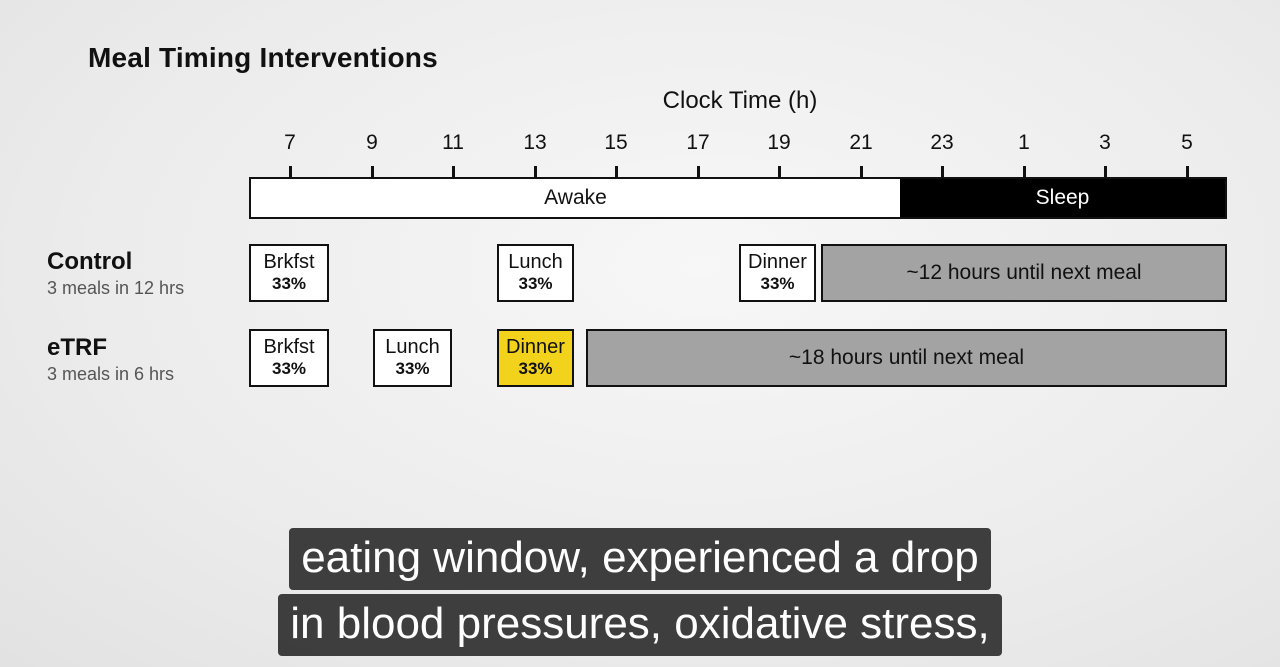  Describe the element at coordinates (1105, 142) in the screenshot. I see `tick-label: 3` at that location.